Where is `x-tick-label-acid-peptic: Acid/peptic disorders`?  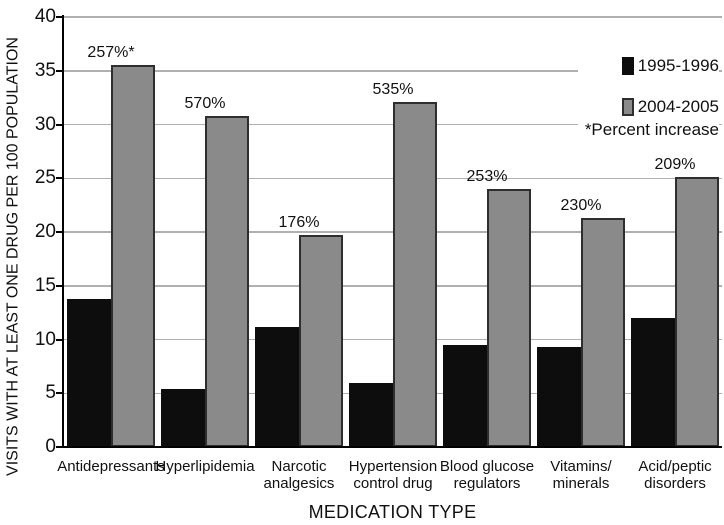
x-tick-label-acid-peptic: Acid/peptic disorders is located at coordinates (675, 475).